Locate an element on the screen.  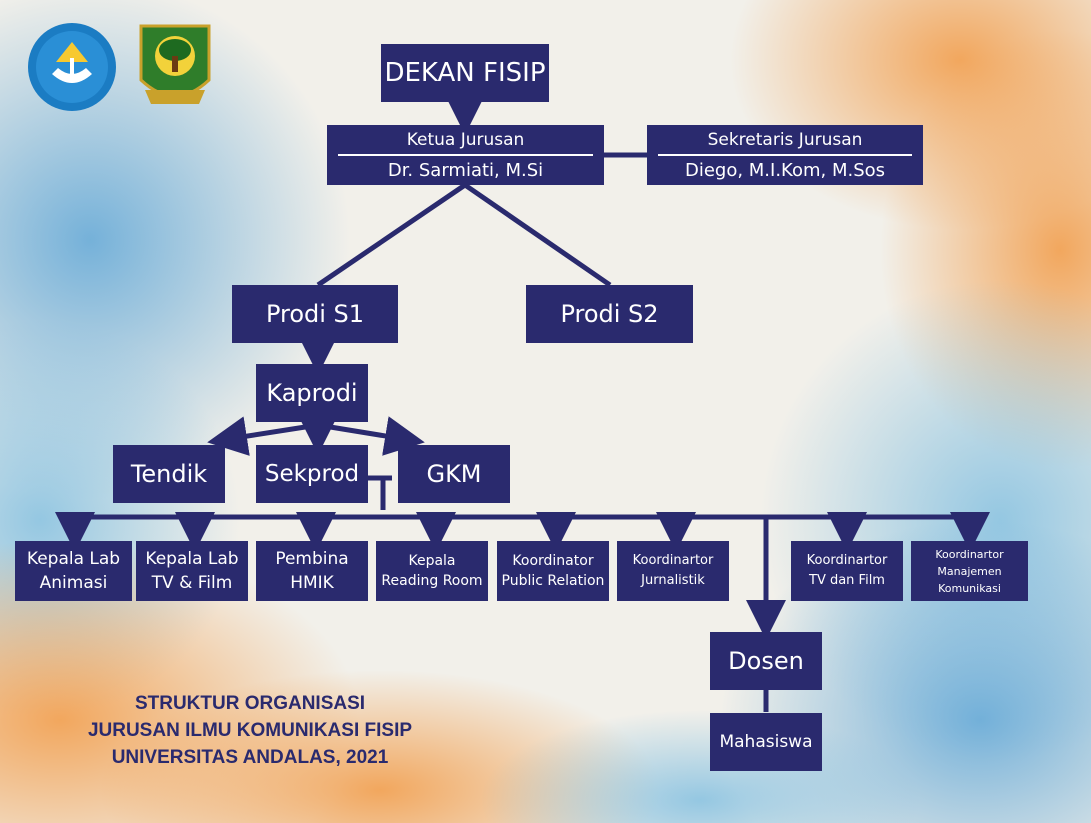
unit-line: Koordinator is located at coordinates (553, 561).